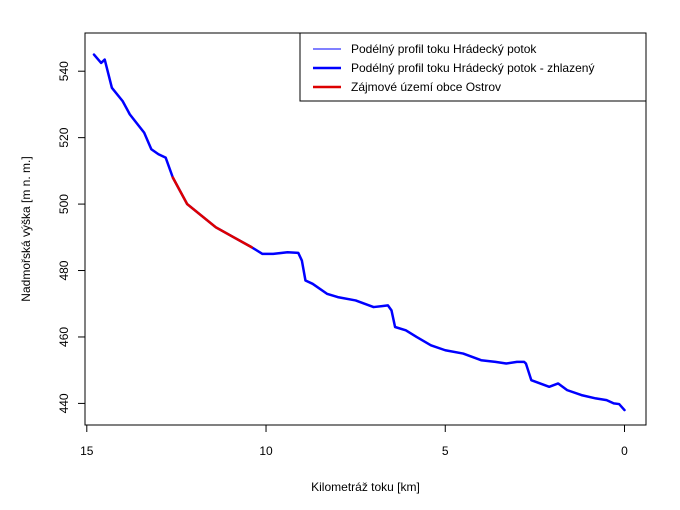 This screenshot has height=510, width=680. What do you see at coordinates (266, 451) in the screenshot?
I see `x-tick-label: 10` at bounding box center [266, 451].